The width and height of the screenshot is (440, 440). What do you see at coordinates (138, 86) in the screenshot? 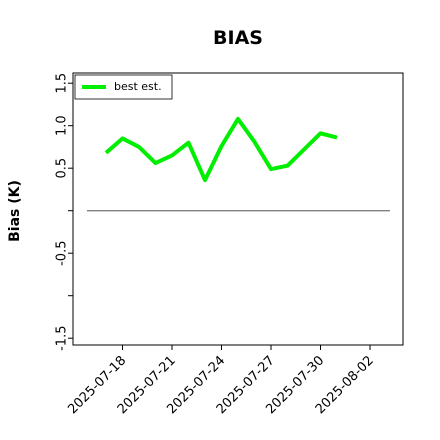
I see `legend-label: best est.` at bounding box center [138, 86].